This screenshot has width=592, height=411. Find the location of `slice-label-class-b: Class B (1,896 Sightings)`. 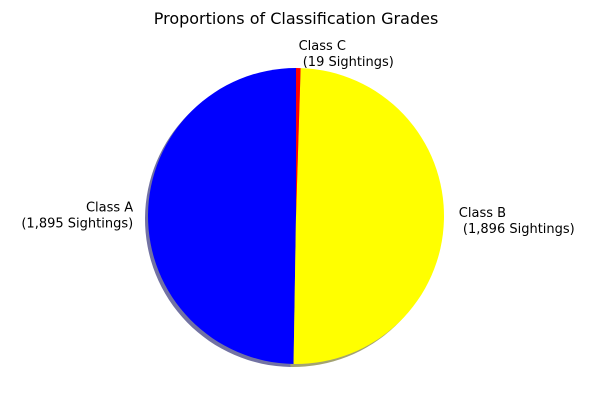

slice-label-class-b: Class B (1,896 Sightings) is located at coordinates (517, 221).